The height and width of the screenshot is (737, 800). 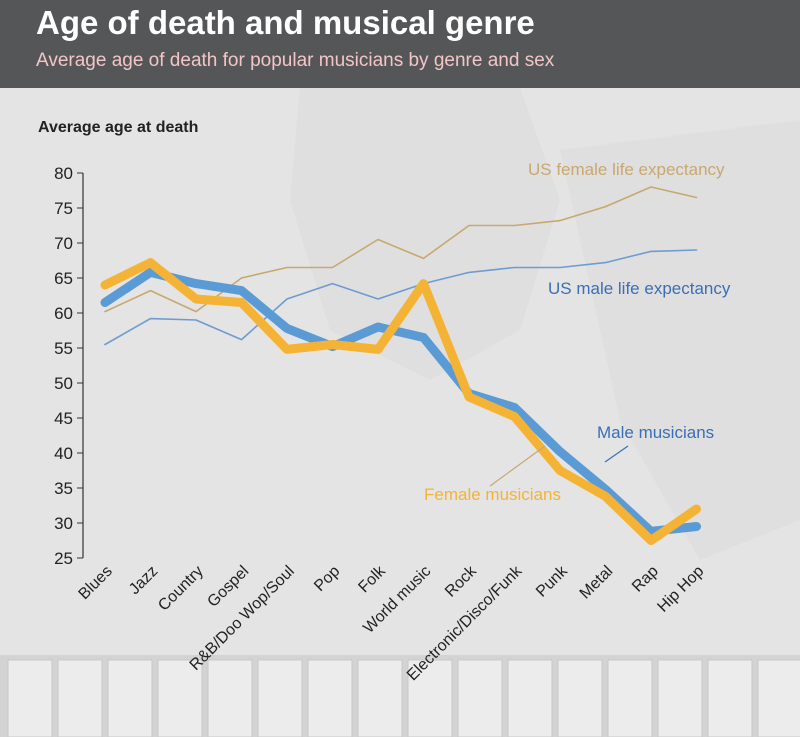 I want to click on series-line-us-female-life-expectancy, so click(x=401, y=249).